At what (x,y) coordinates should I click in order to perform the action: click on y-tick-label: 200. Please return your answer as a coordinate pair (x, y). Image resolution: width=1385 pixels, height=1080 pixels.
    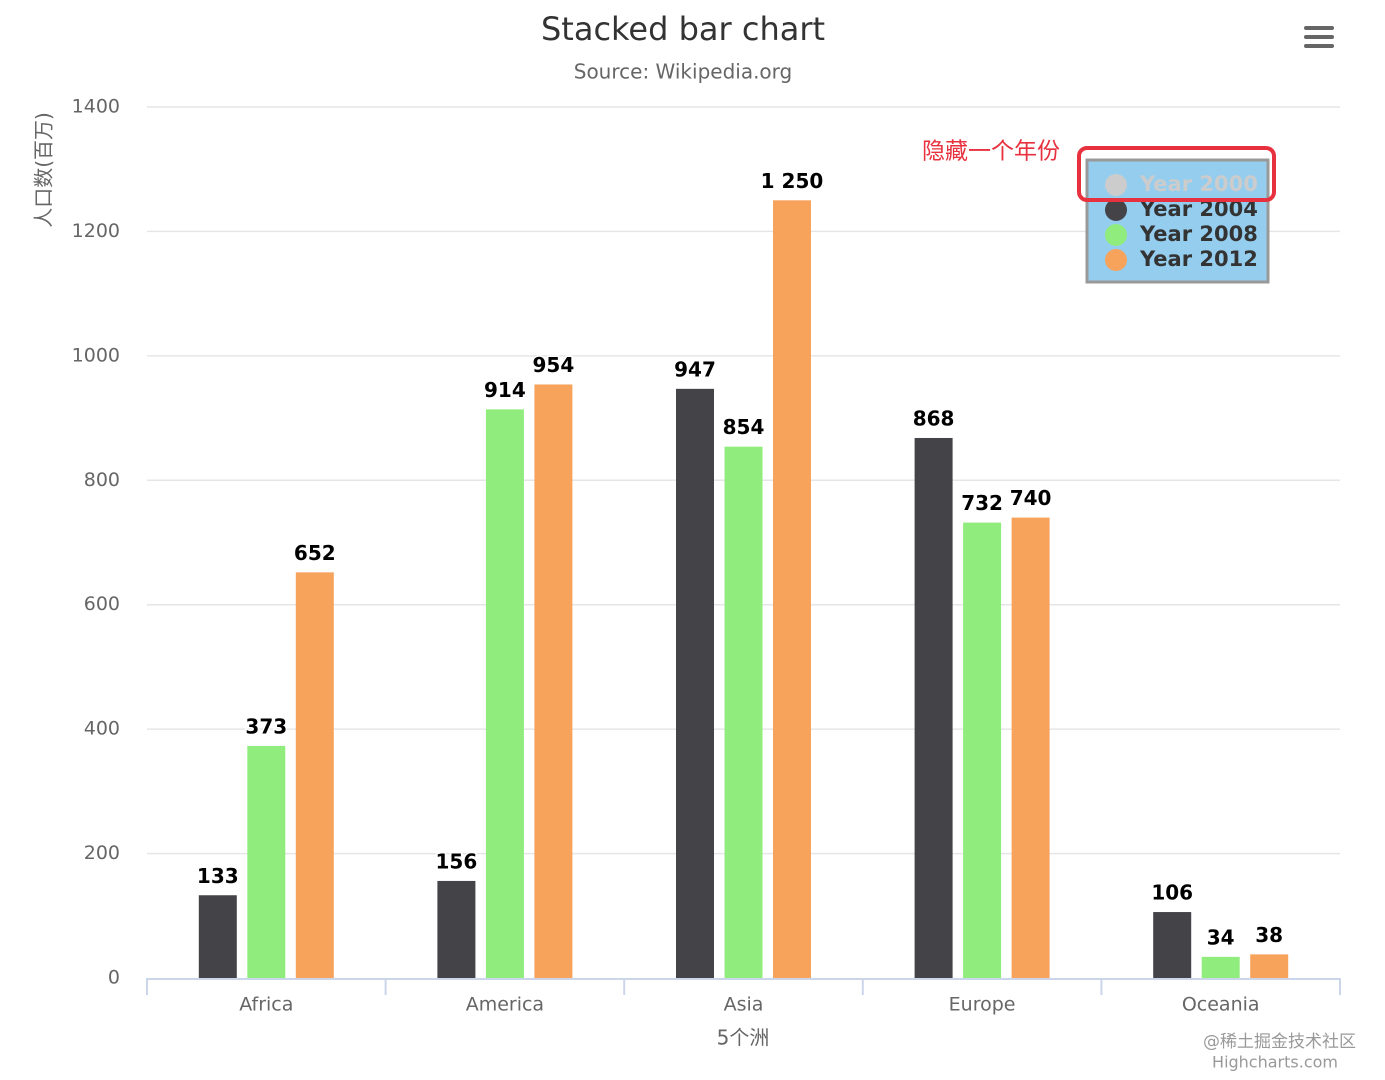
    Looking at the image, I should click on (102, 853).